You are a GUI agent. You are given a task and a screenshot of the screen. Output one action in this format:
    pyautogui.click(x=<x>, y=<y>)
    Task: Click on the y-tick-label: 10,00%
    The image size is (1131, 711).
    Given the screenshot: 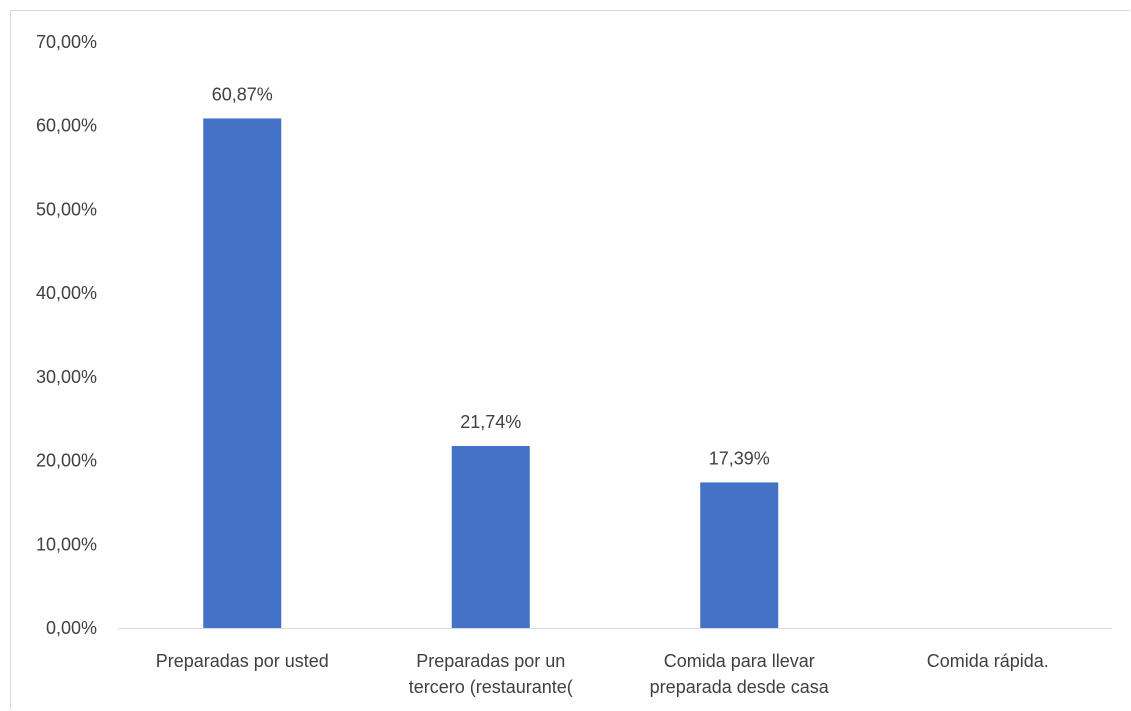 What is the action you would take?
    pyautogui.click(x=66, y=544)
    